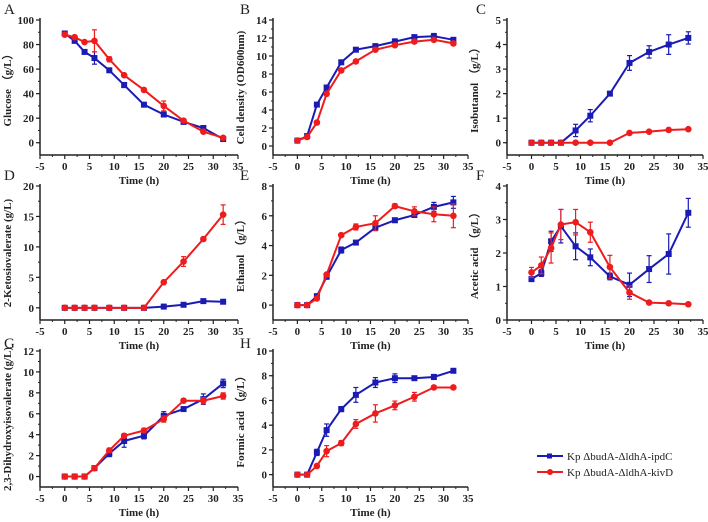 This screenshot has height=522, width=708. What do you see at coordinates (8, 252) in the screenshot?
I see `y-axis-title: 2-Ketosiovalerate (g/L)` at bounding box center [8, 252].